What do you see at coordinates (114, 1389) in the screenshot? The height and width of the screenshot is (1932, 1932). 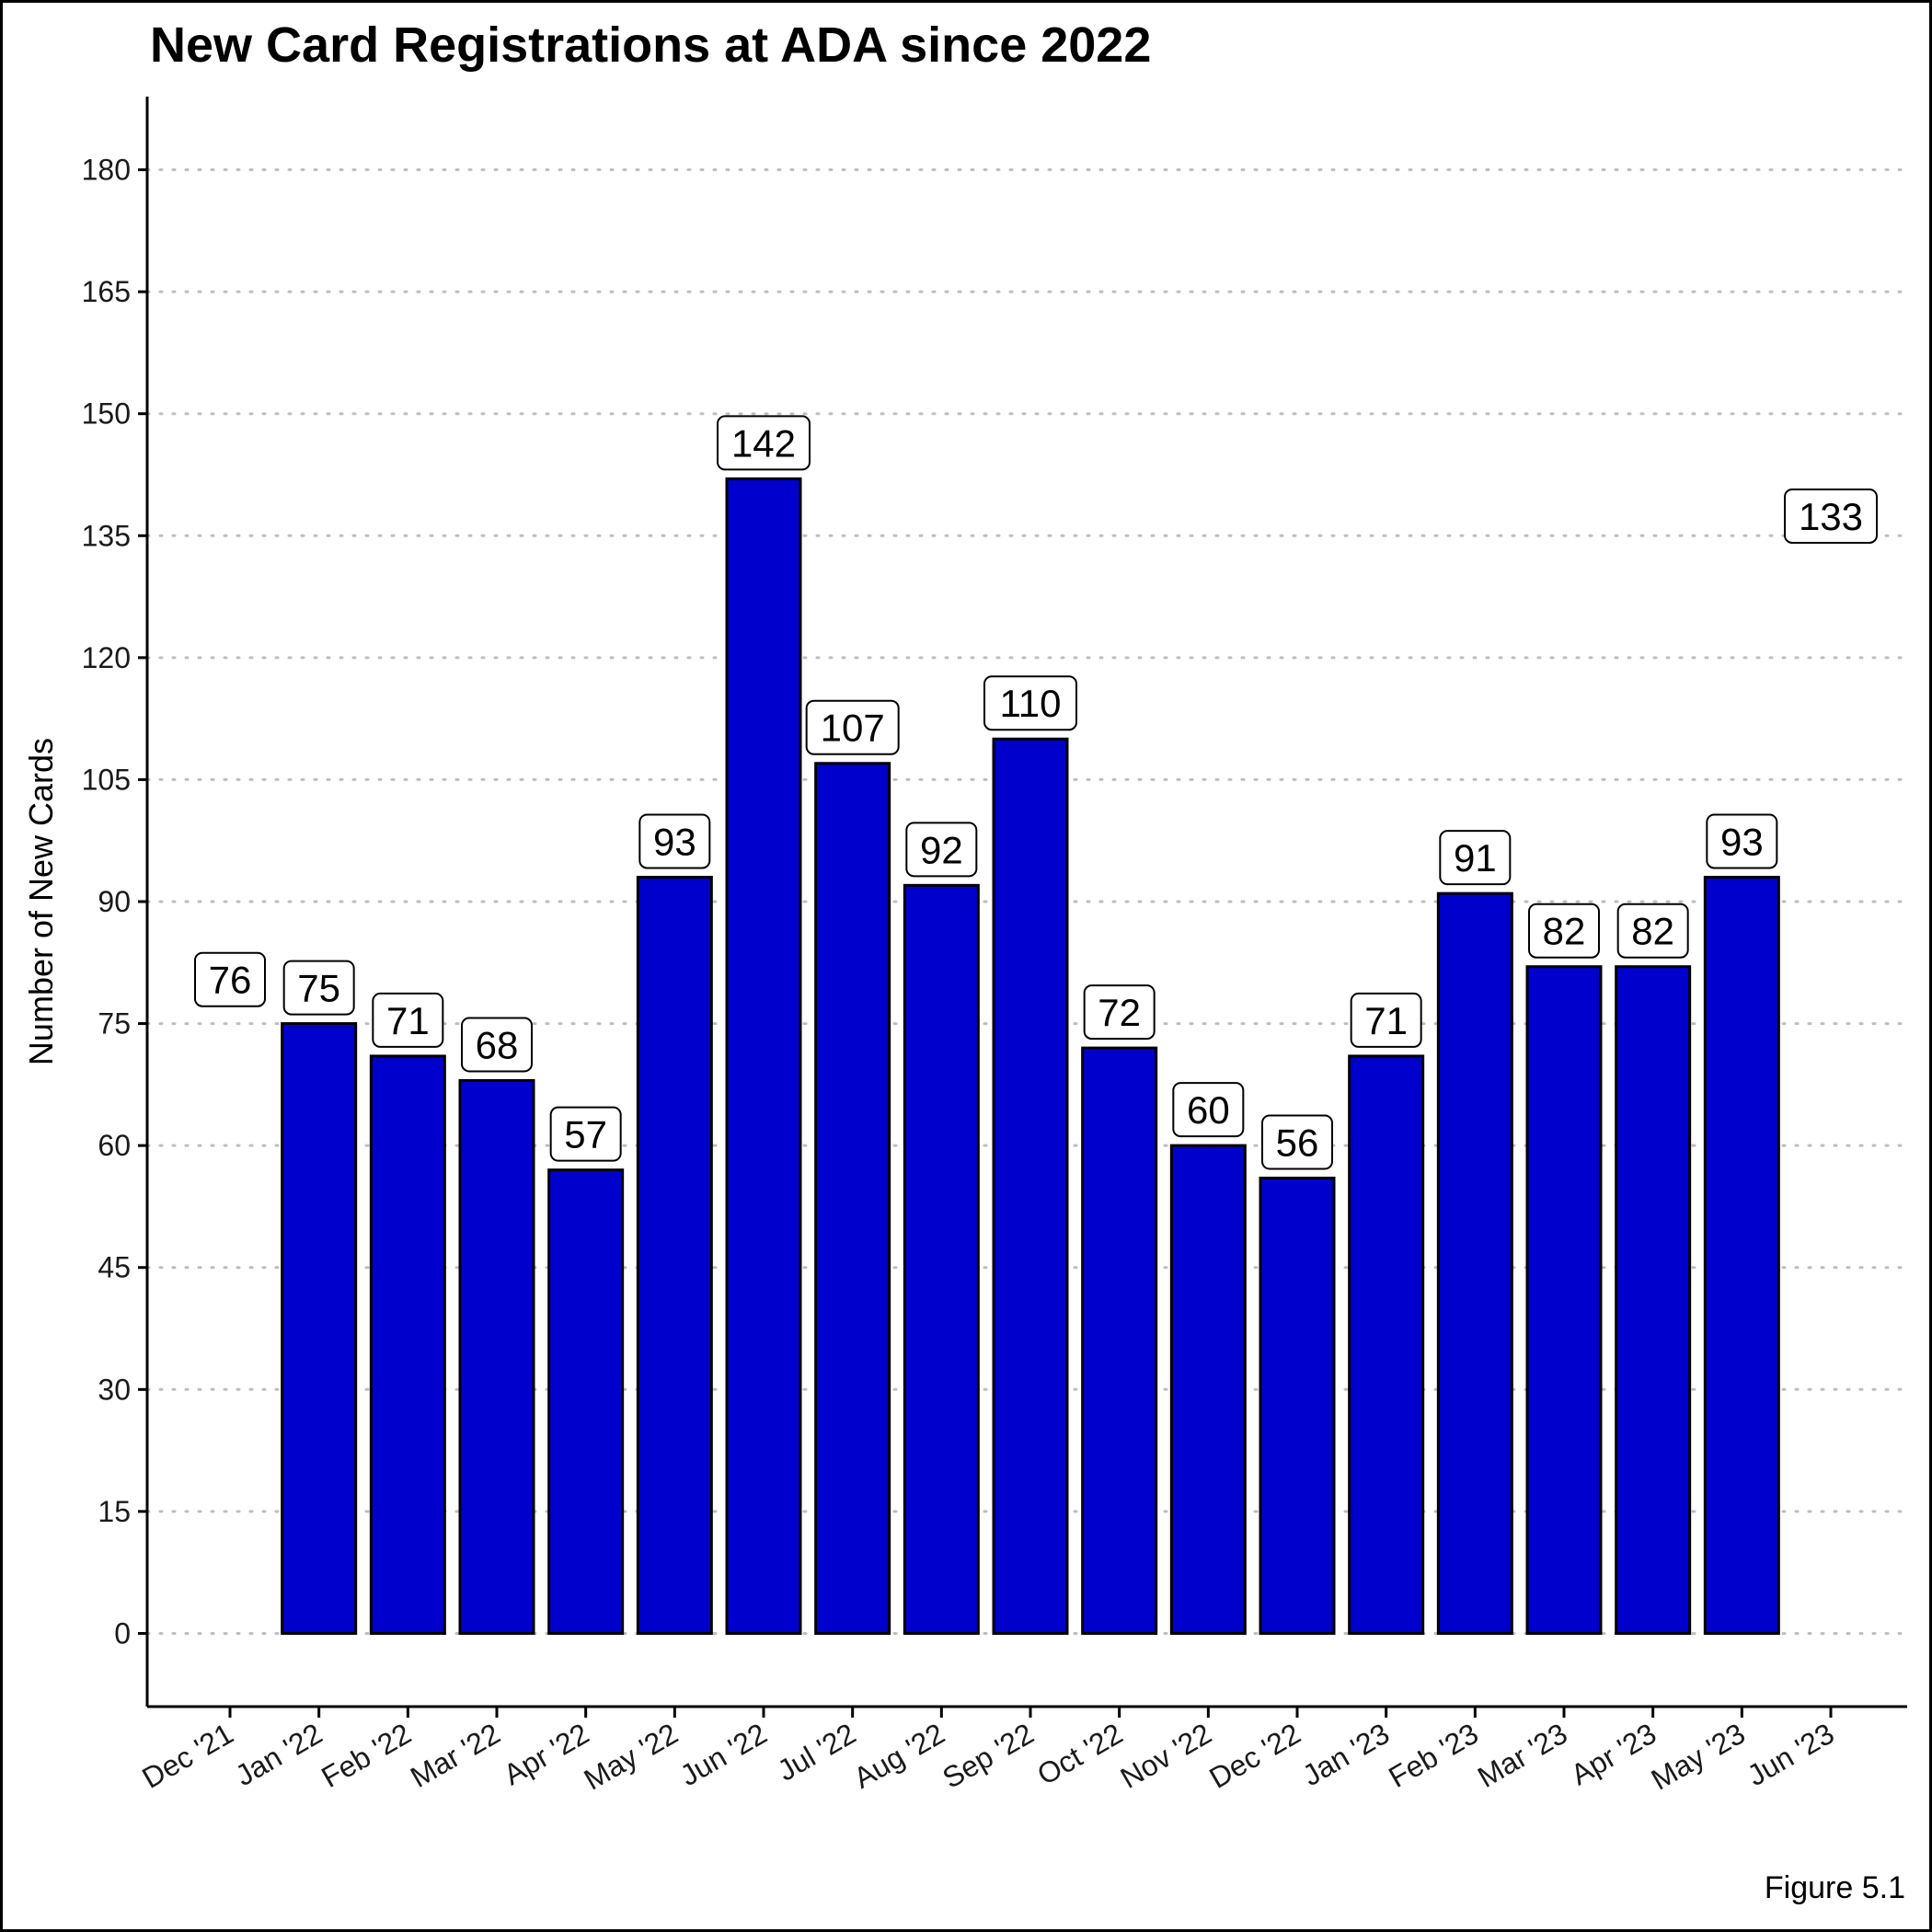 I see `y-tick-label: 30` at bounding box center [114, 1389].